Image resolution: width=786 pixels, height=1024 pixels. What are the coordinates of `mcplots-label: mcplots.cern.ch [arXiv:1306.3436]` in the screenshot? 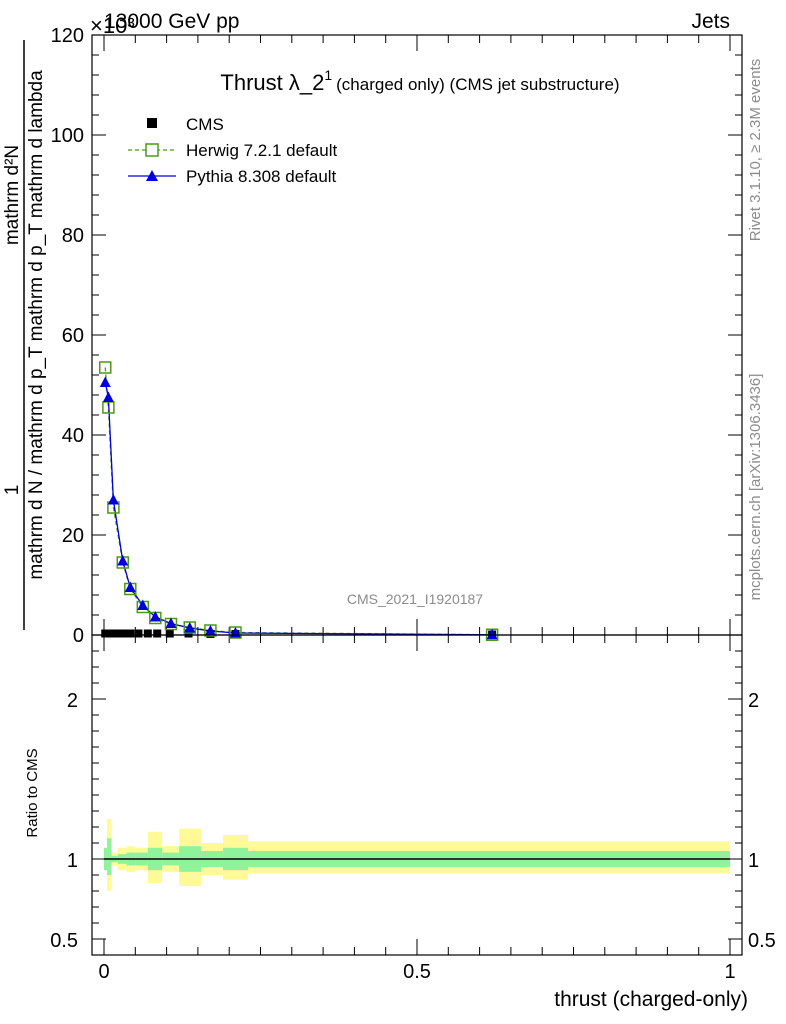 It's located at (755, 487).